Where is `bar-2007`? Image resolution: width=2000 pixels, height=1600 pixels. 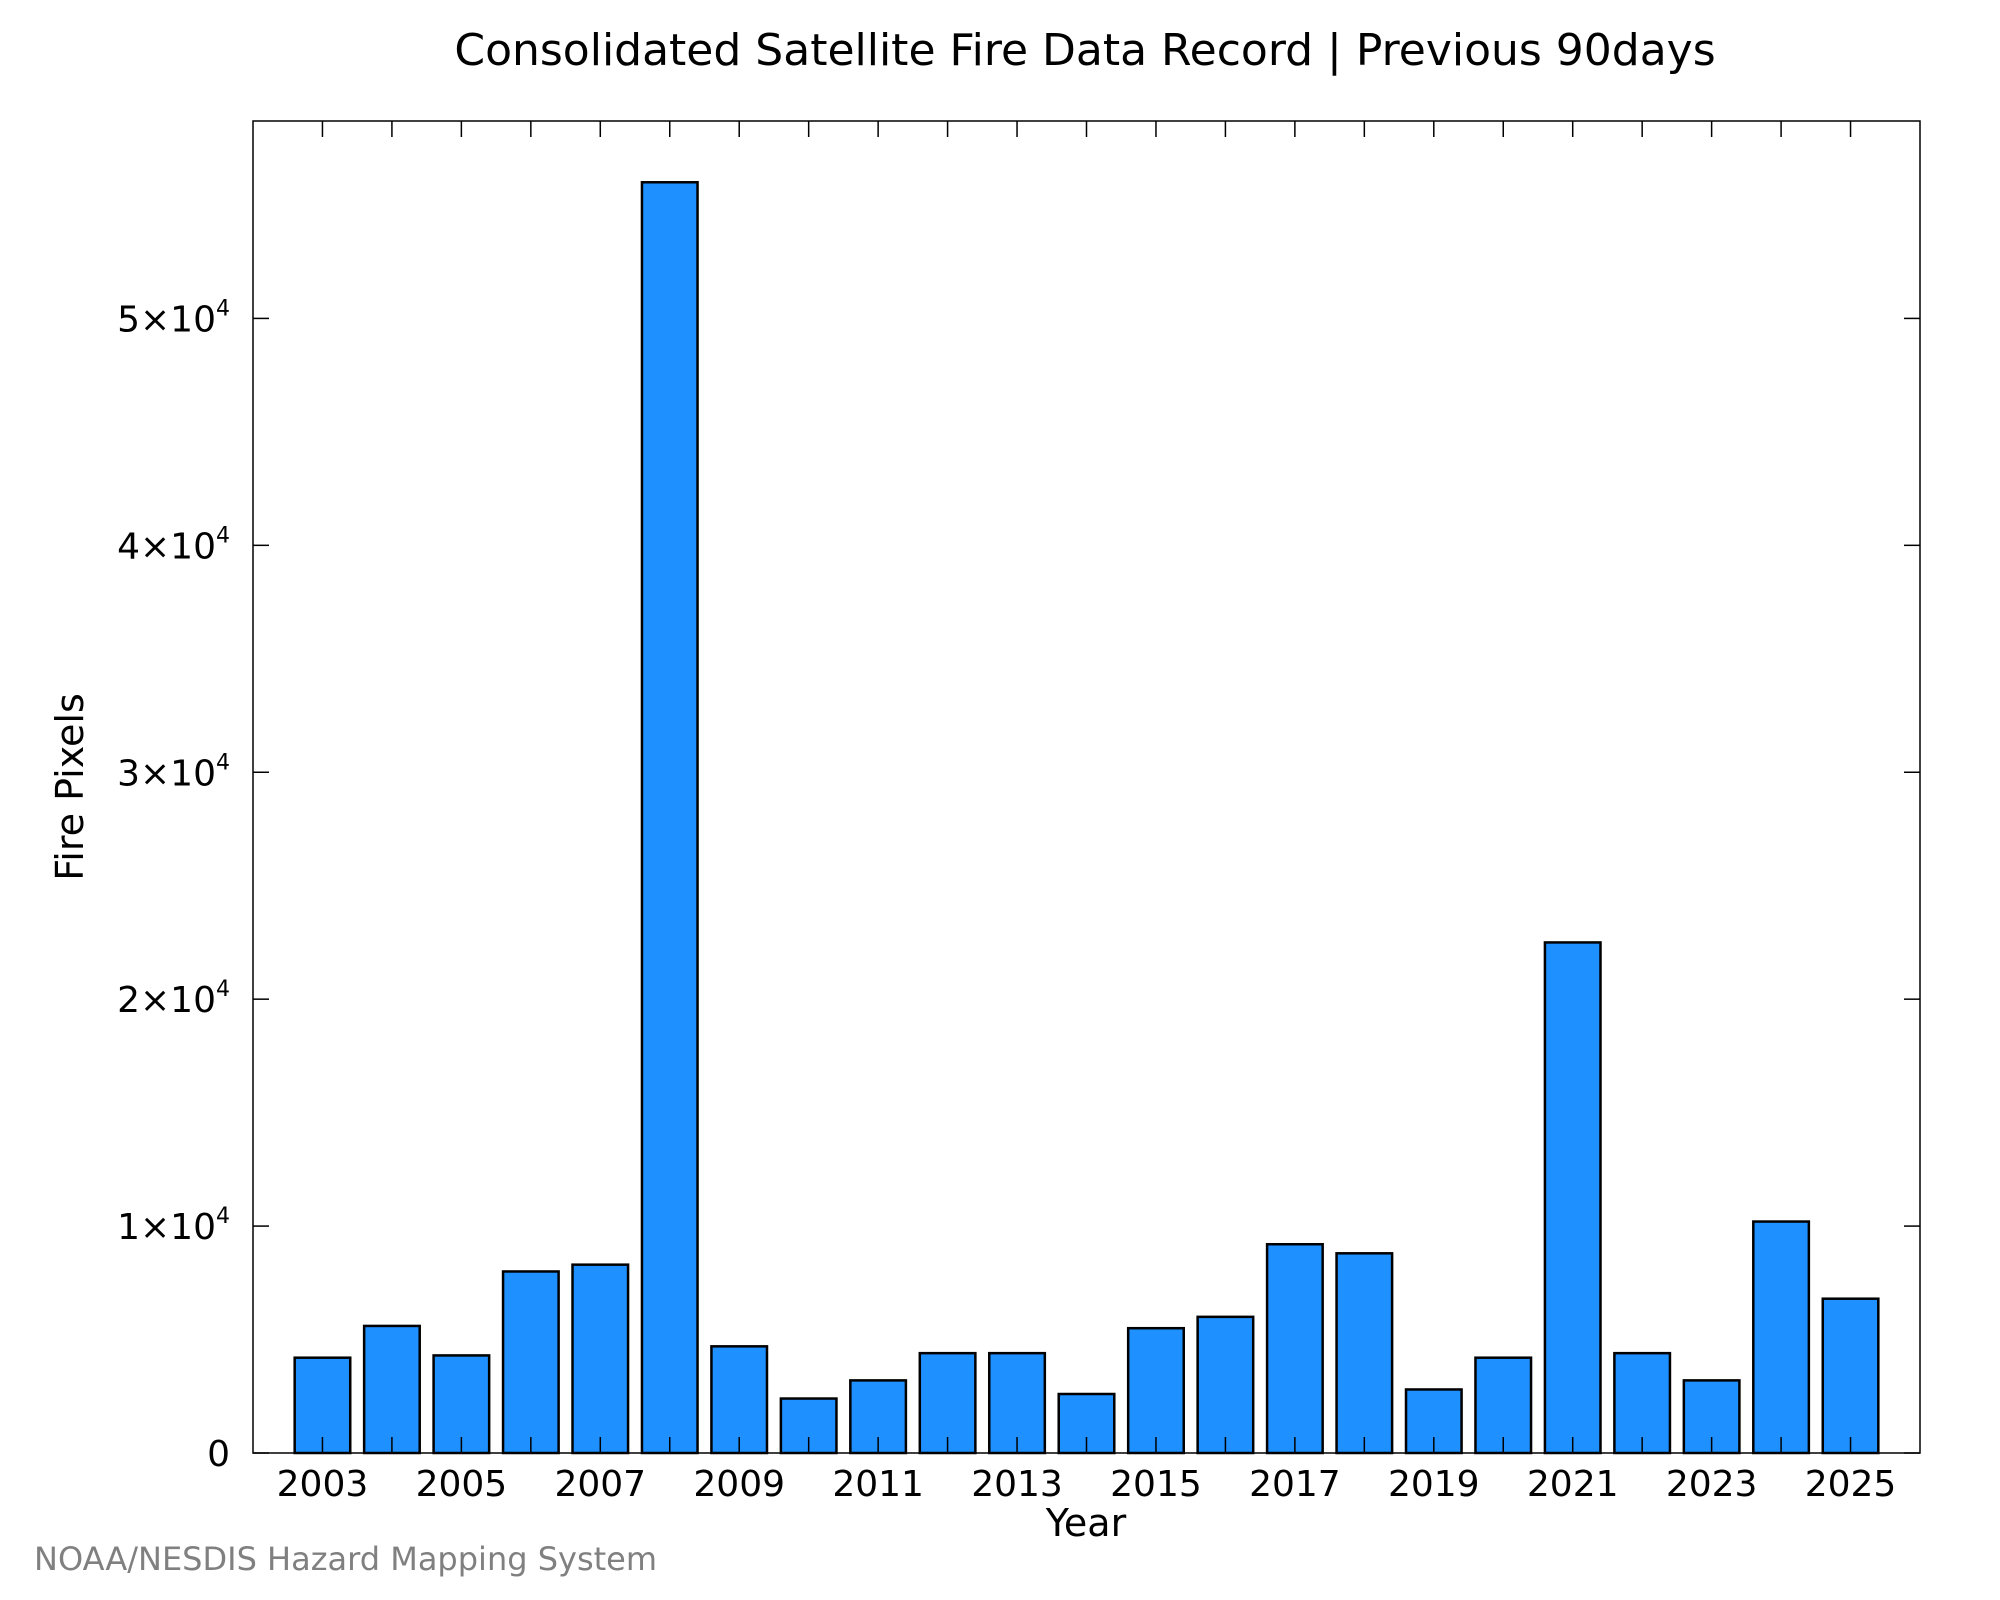 bar-2007 is located at coordinates (600, 1359).